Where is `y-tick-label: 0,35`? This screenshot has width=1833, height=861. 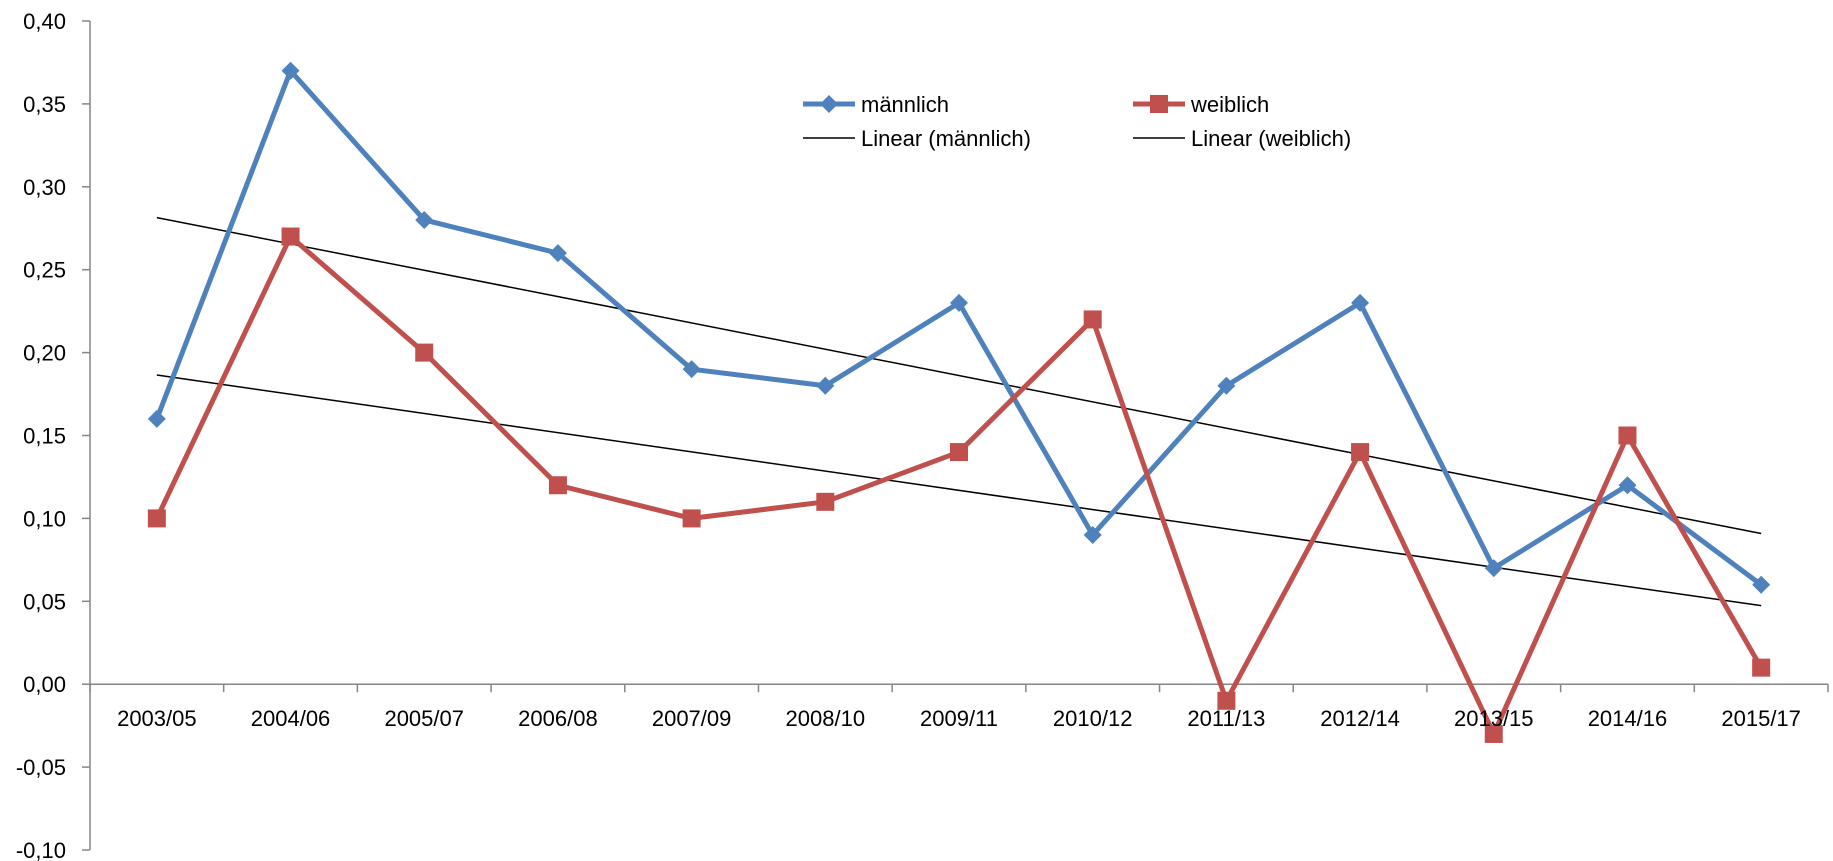 y-tick-label: 0,35 is located at coordinates (44, 104).